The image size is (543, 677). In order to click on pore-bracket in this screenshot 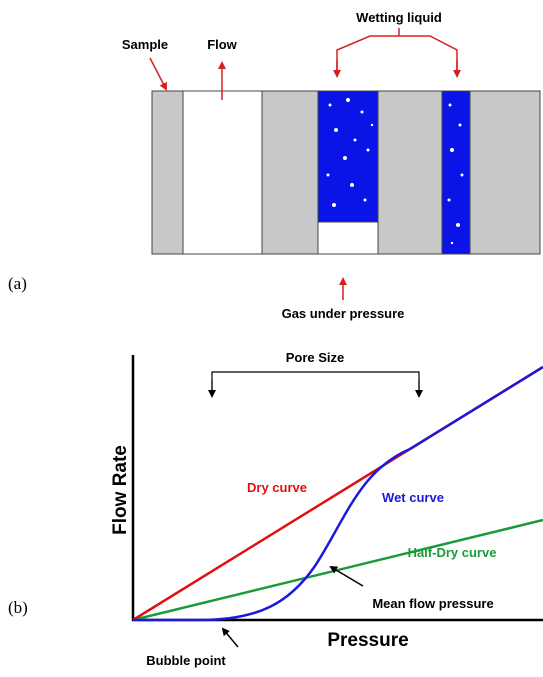, I will do `click(315, 384)`.